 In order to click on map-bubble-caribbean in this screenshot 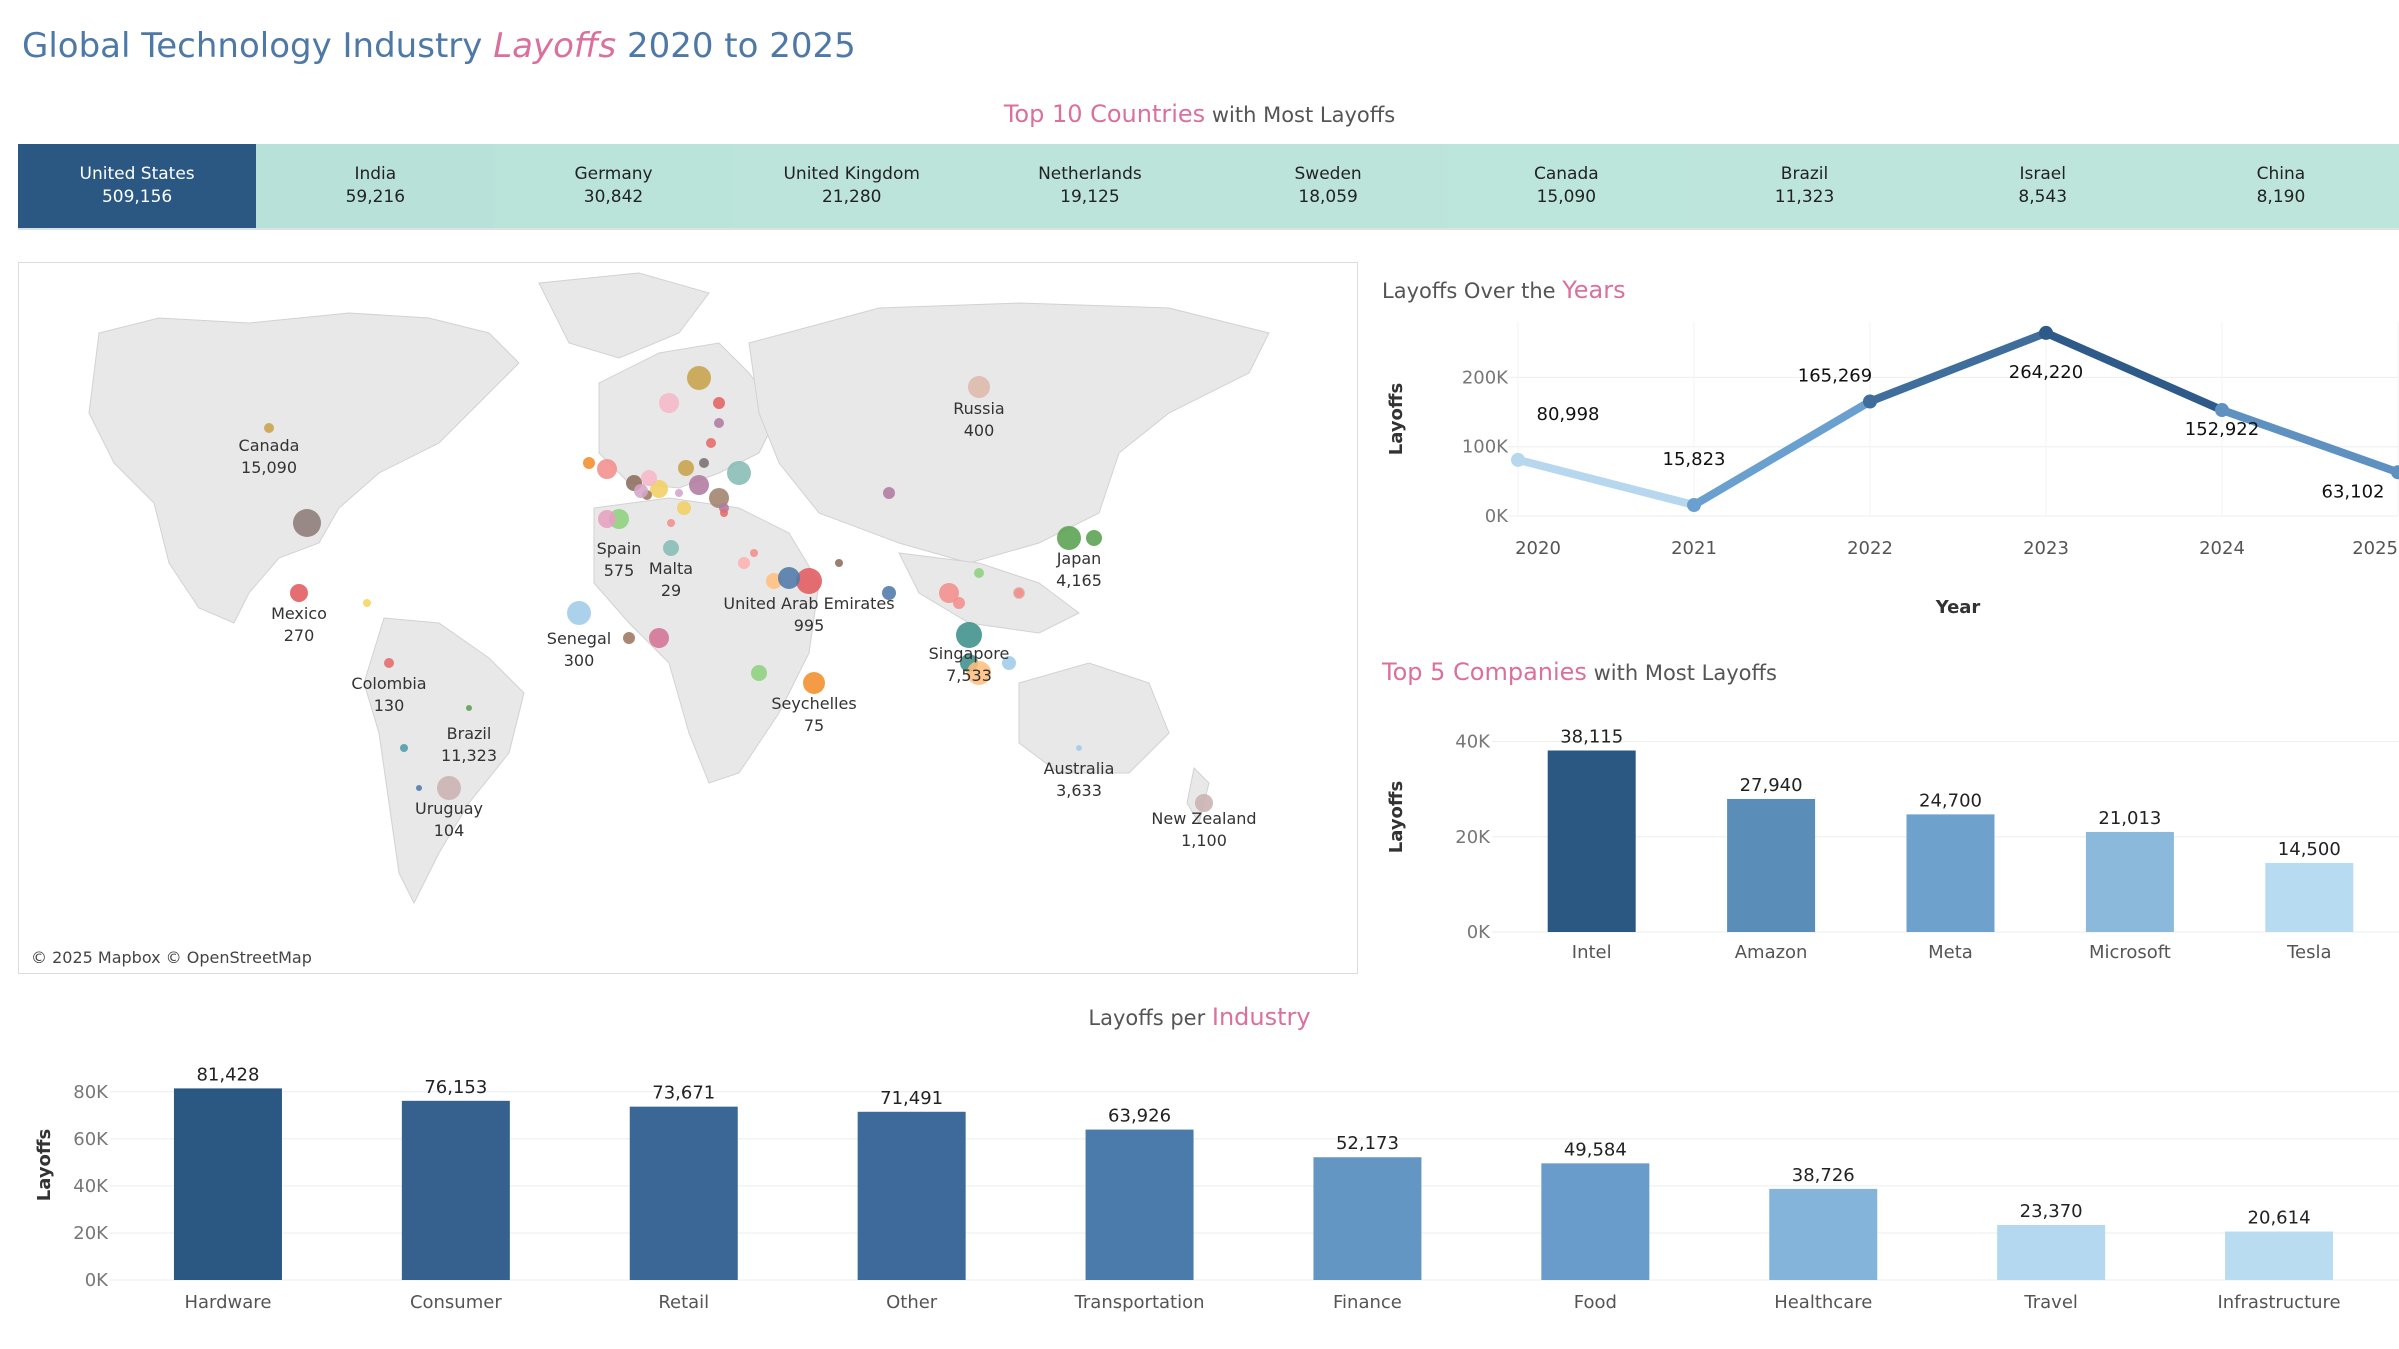, I will do `click(367, 603)`.